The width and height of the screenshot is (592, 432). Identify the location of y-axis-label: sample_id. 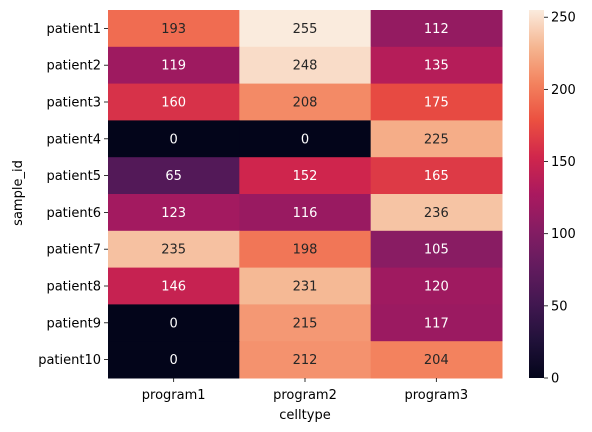
(18, 193).